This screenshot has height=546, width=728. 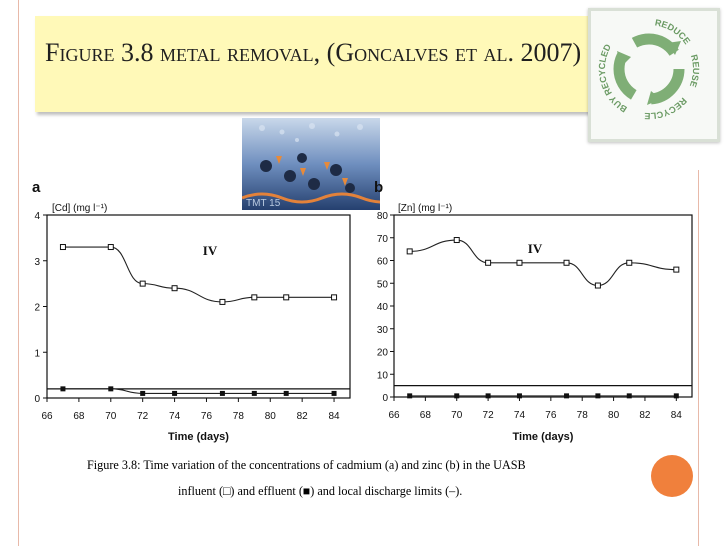 What do you see at coordinates (378, 187) in the screenshot?
I see `panel-label: b` at bounding box center [378, 187].